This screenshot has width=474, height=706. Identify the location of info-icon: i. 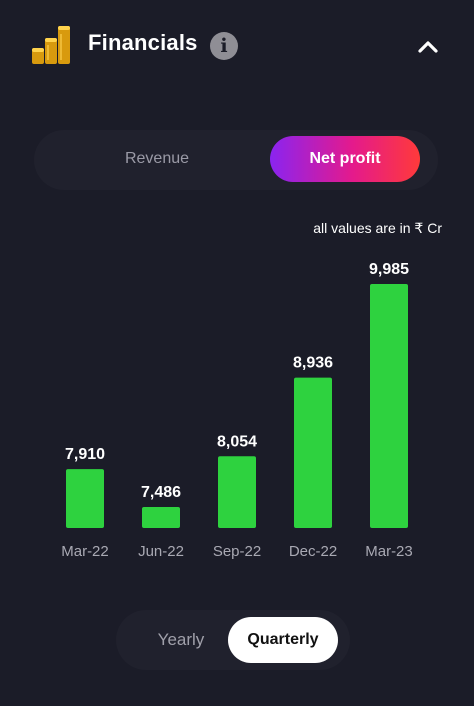
(224, 46).